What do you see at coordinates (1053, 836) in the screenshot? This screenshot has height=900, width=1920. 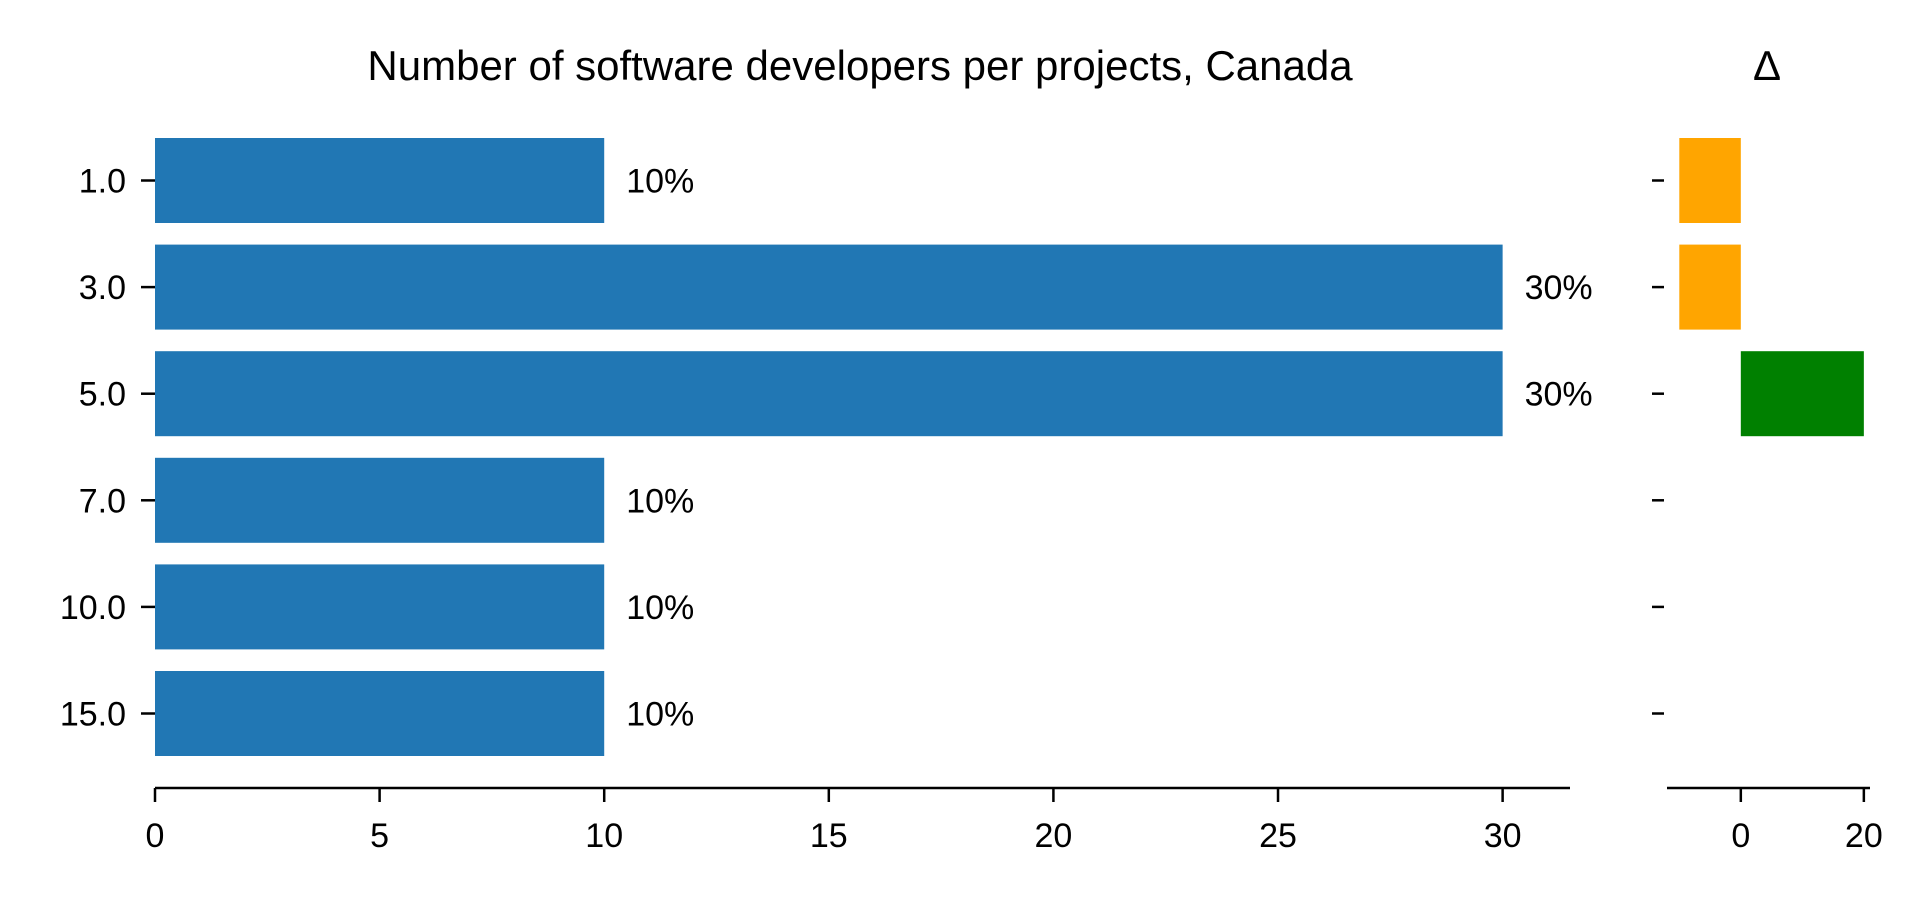 I see `main-x-tick-label: 20` at bounding box center [1053, 836].